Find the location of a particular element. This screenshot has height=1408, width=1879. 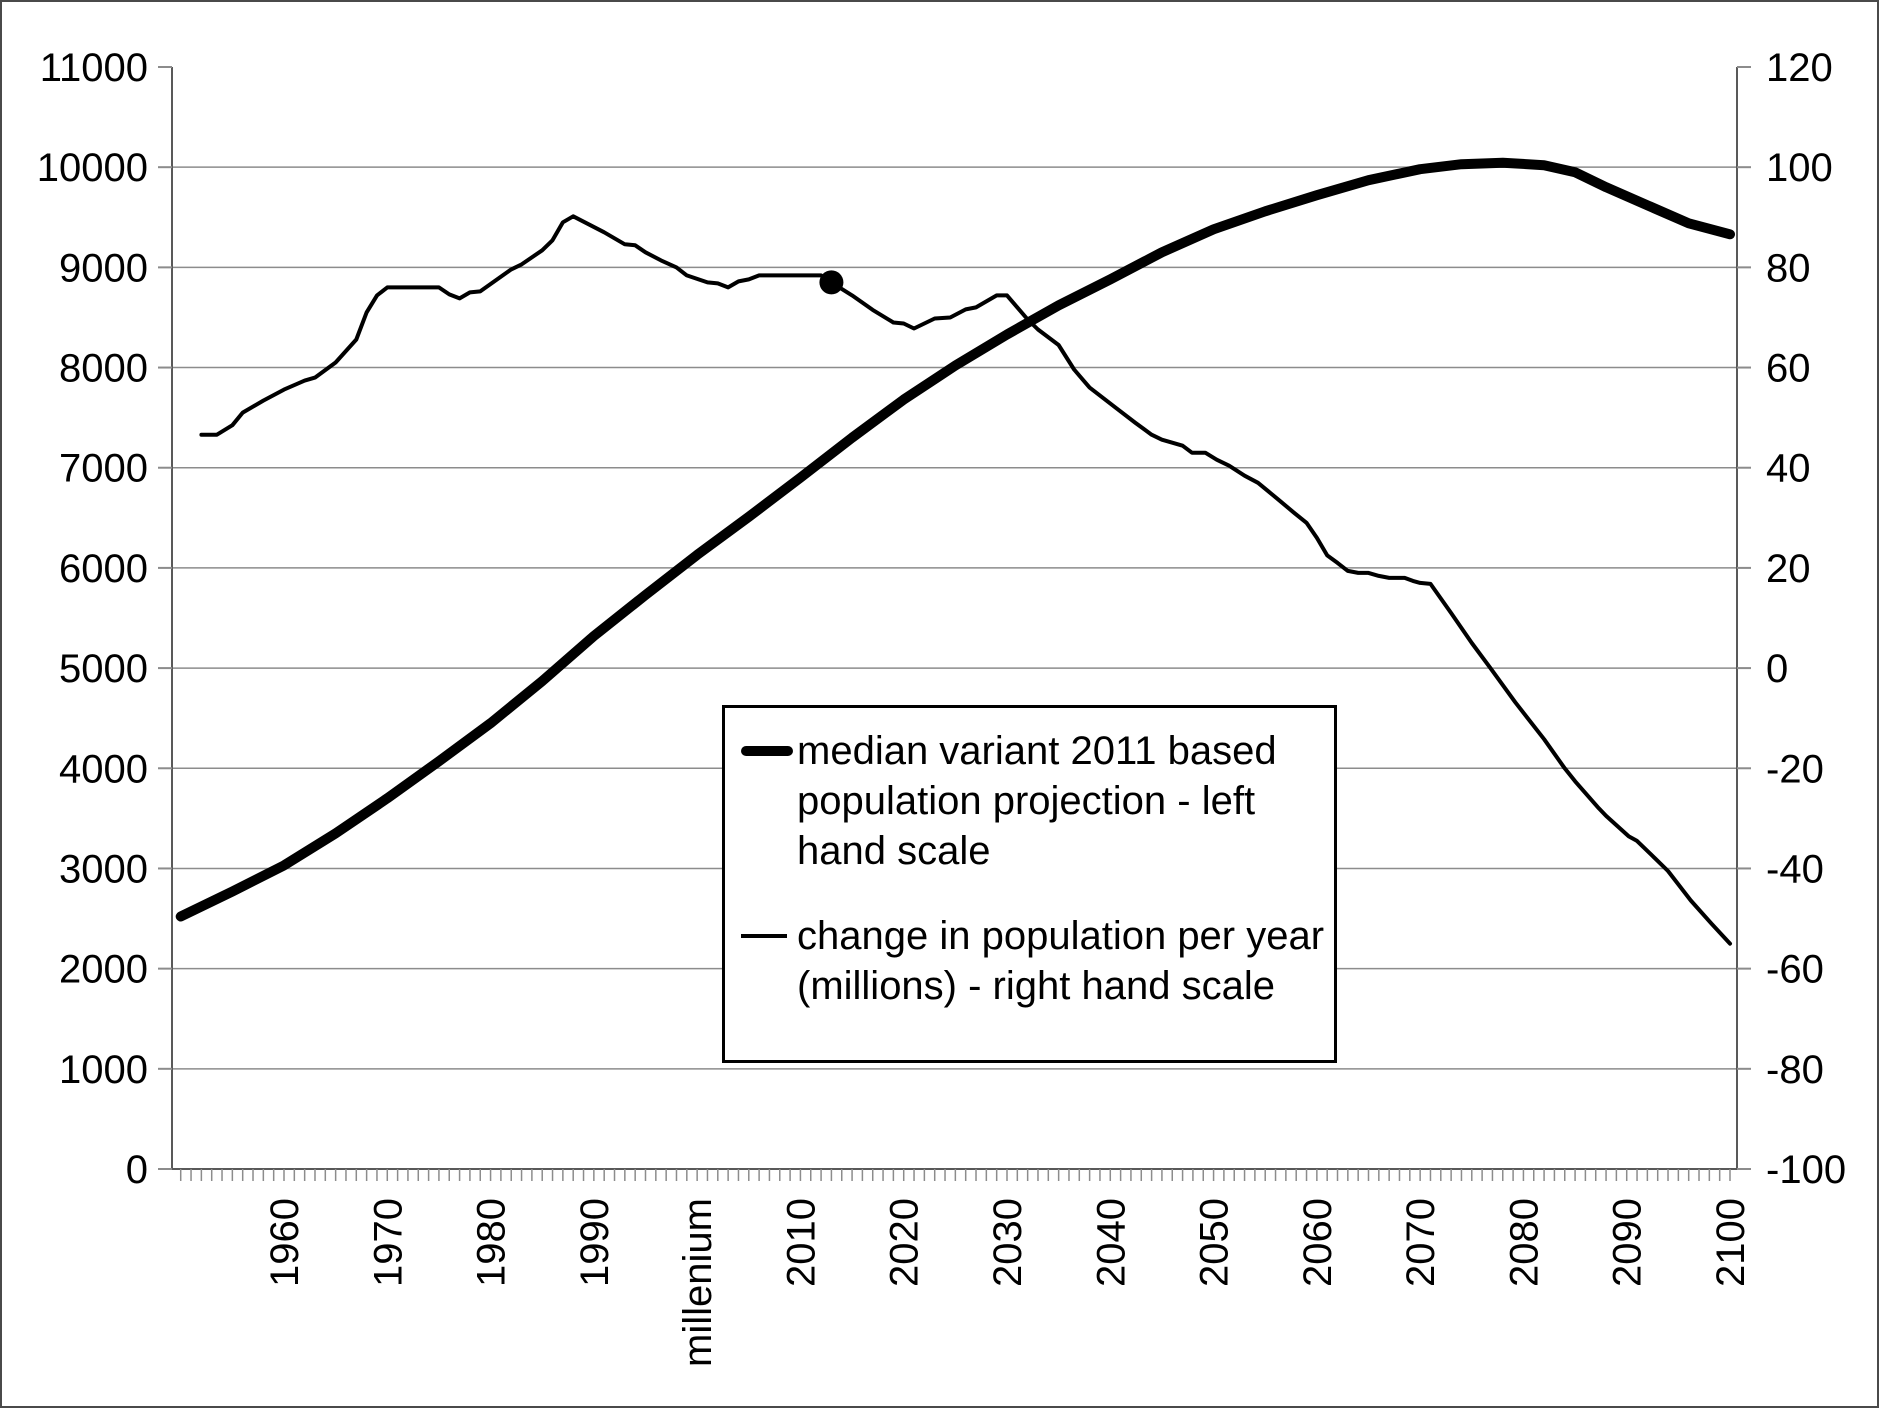

right-axis-tick-label: 40 is located at coordinates (1788, 469).